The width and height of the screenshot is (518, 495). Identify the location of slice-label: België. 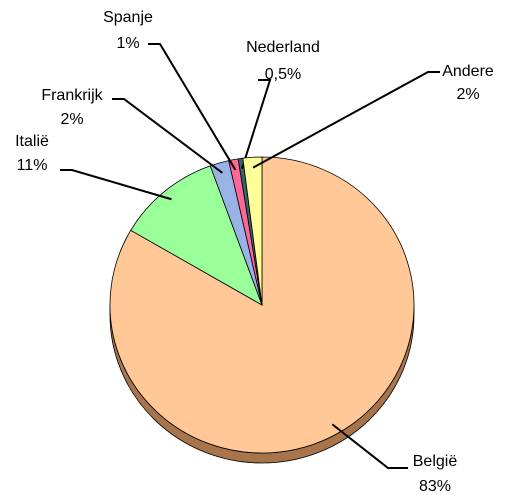
(435, 461).